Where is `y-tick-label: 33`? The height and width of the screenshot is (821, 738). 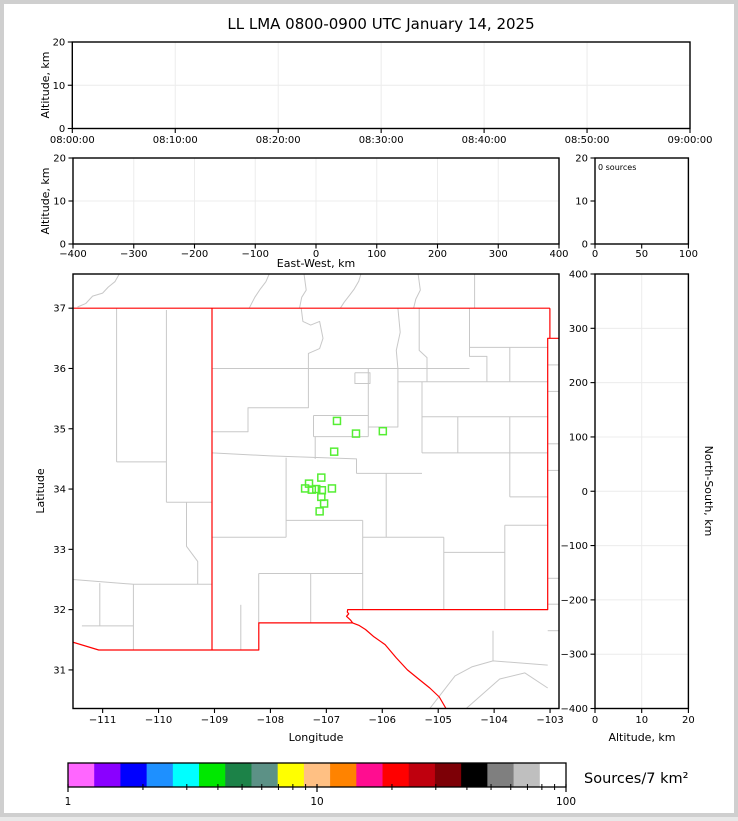
y-tick-label: 33 is located at coordinates (59, 550).